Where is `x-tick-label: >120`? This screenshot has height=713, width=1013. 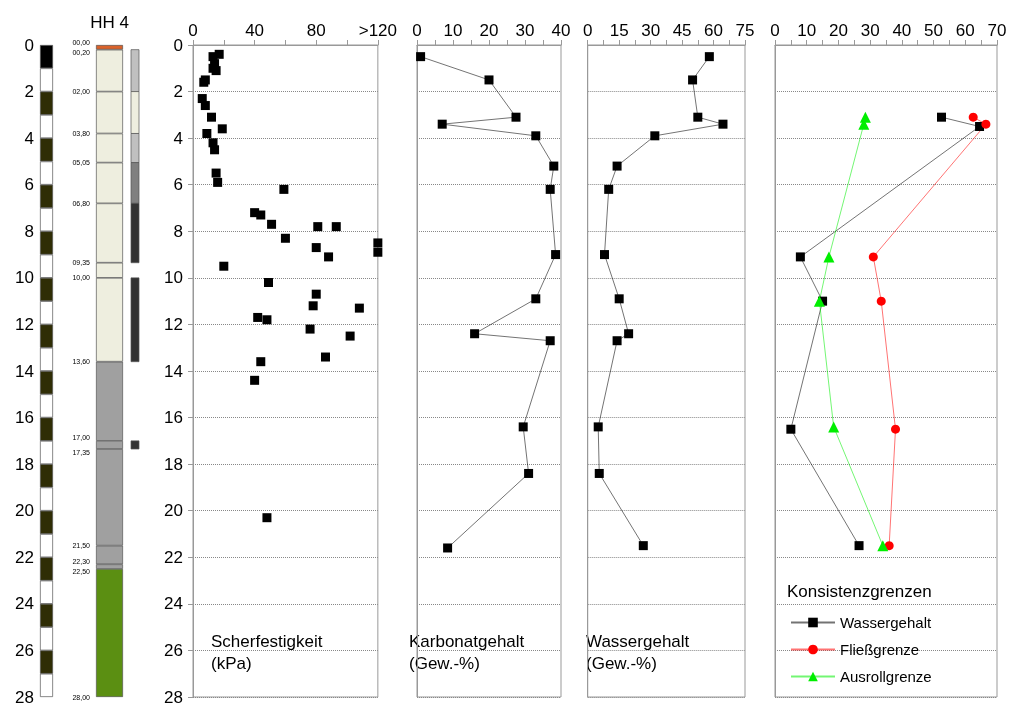
x-tick-label: >120 is located at coordinates (377, 30).